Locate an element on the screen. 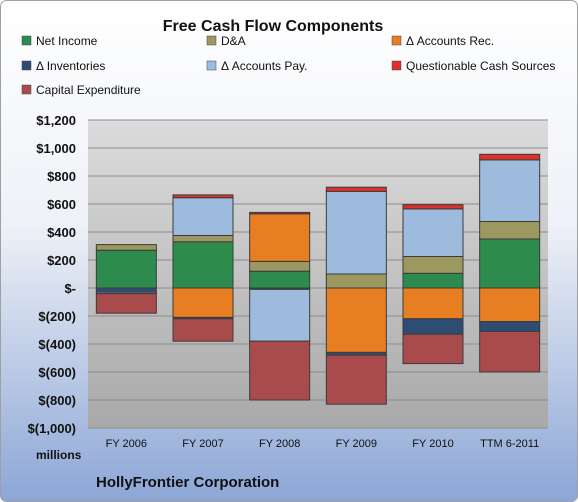 This screenshot has width=578, height=502. y-tick-label: $(400) is located at coordinates (57, 344).